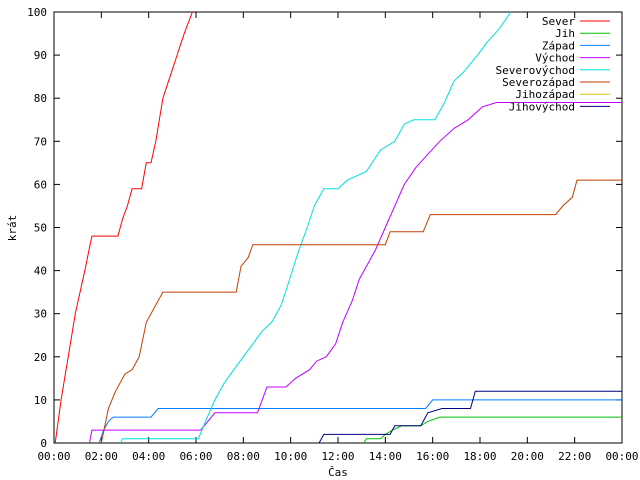  I want to click on legend-label-jihozapad: Jihozápad, so click(545, 94).